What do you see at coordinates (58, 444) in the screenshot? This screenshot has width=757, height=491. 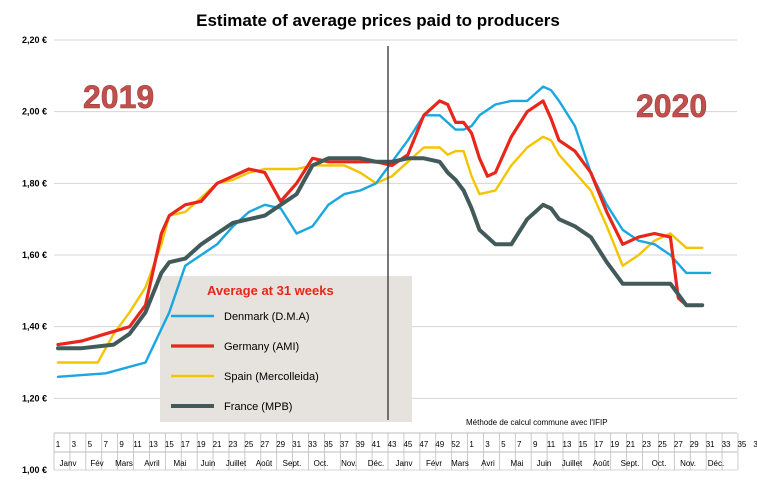 I see `week-tick-2019: 1` at bounding box center [58, 444].